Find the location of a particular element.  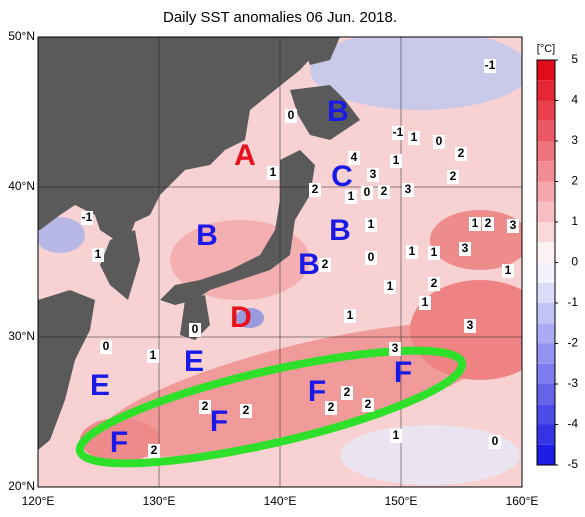

lat-label: 50°N is located at coordinates (21, 36).